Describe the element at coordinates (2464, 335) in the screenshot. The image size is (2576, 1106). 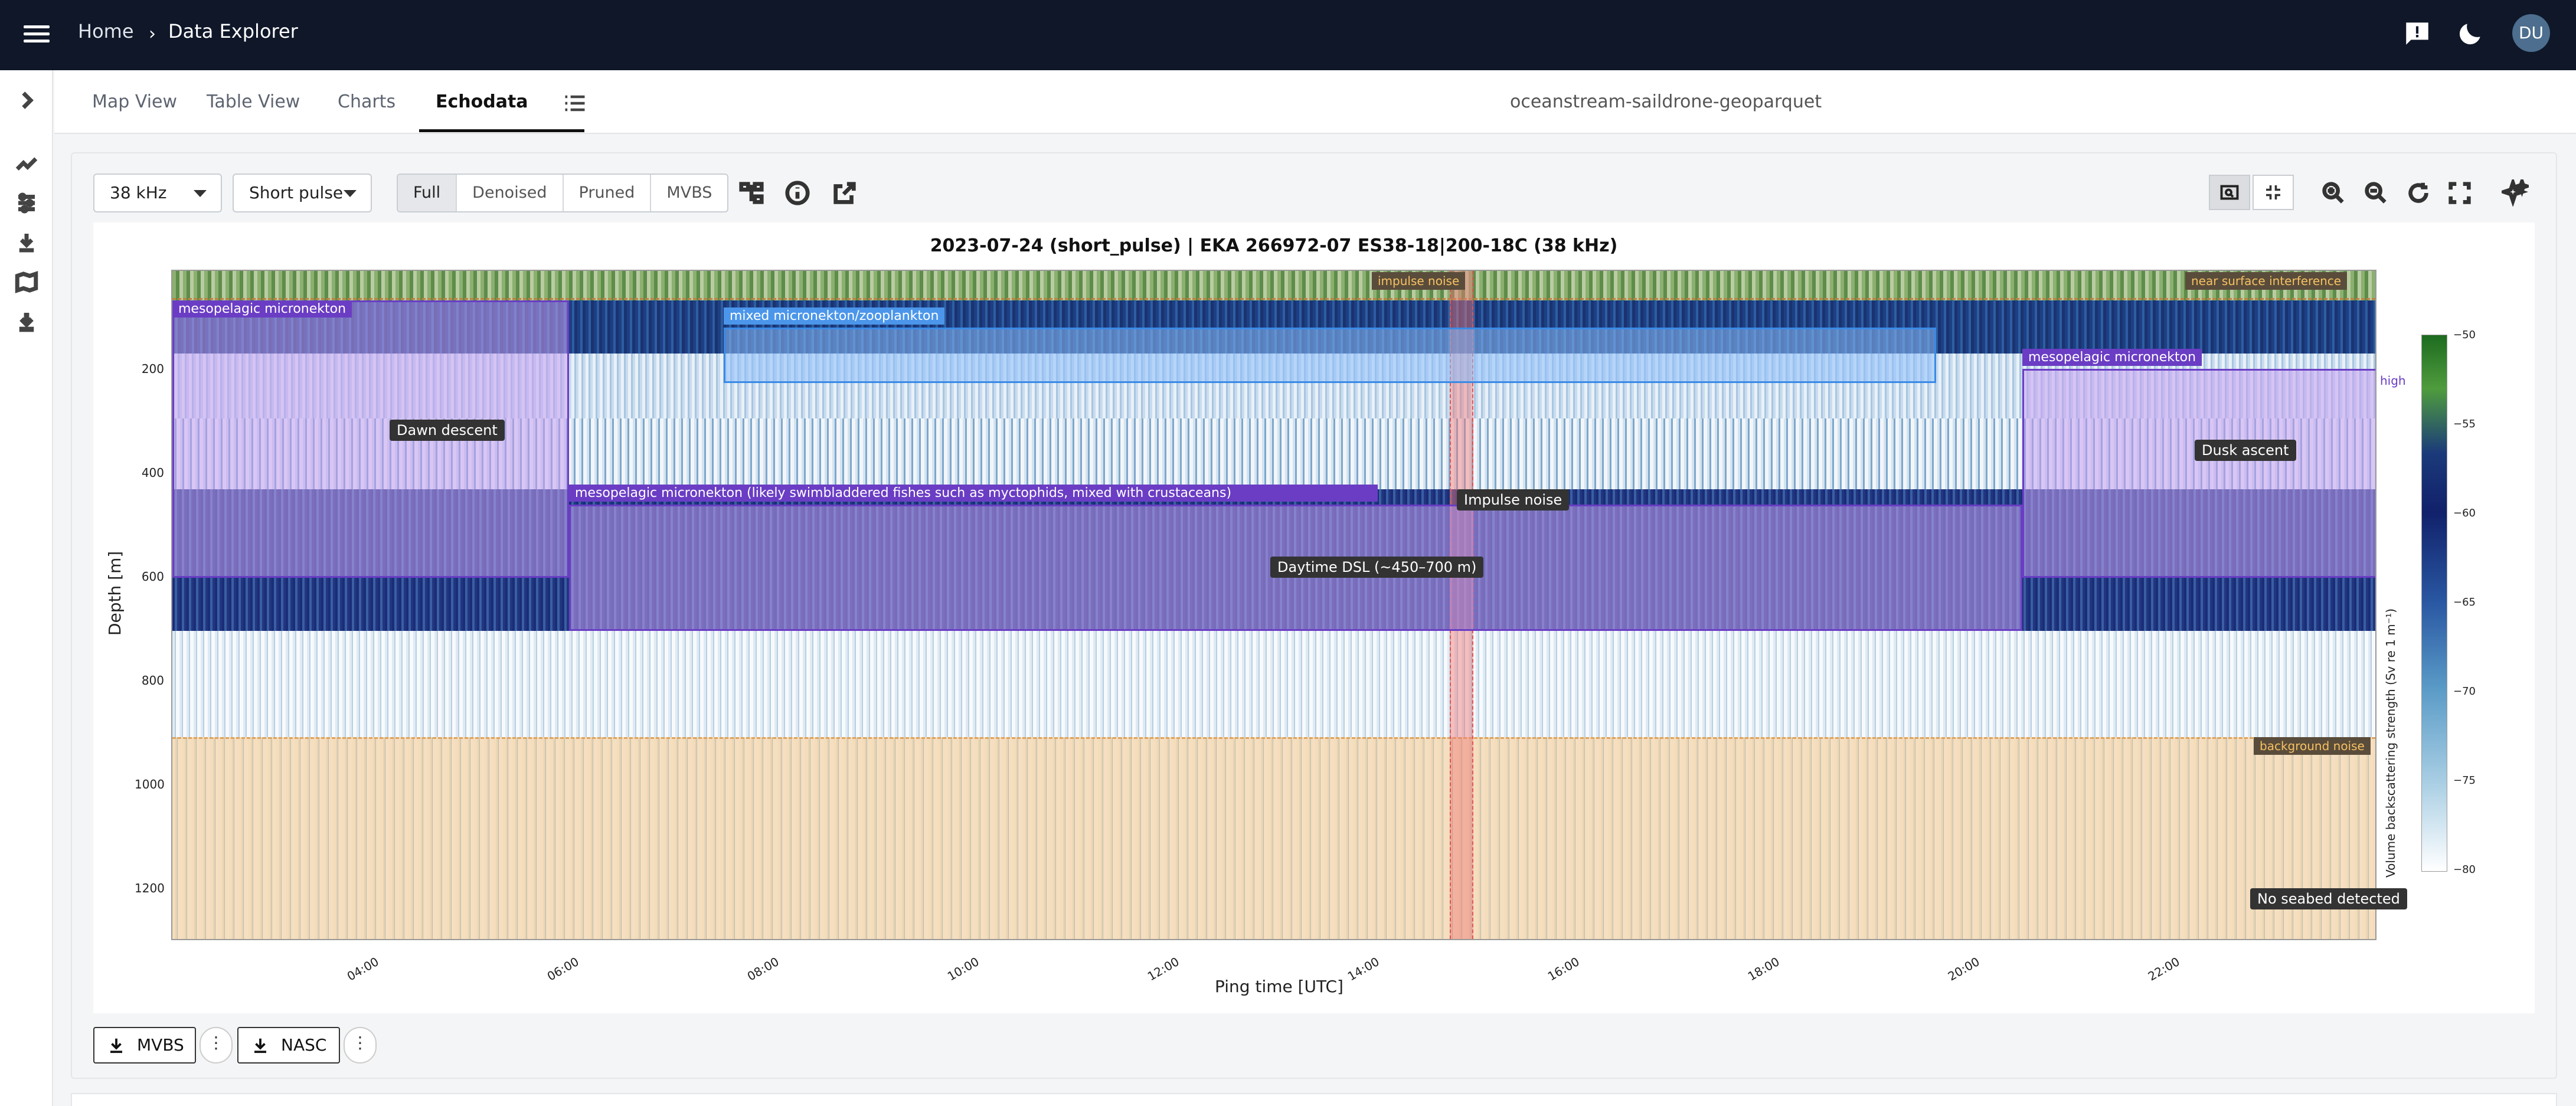
I see `colorbar-tick-label: −50` at that location.